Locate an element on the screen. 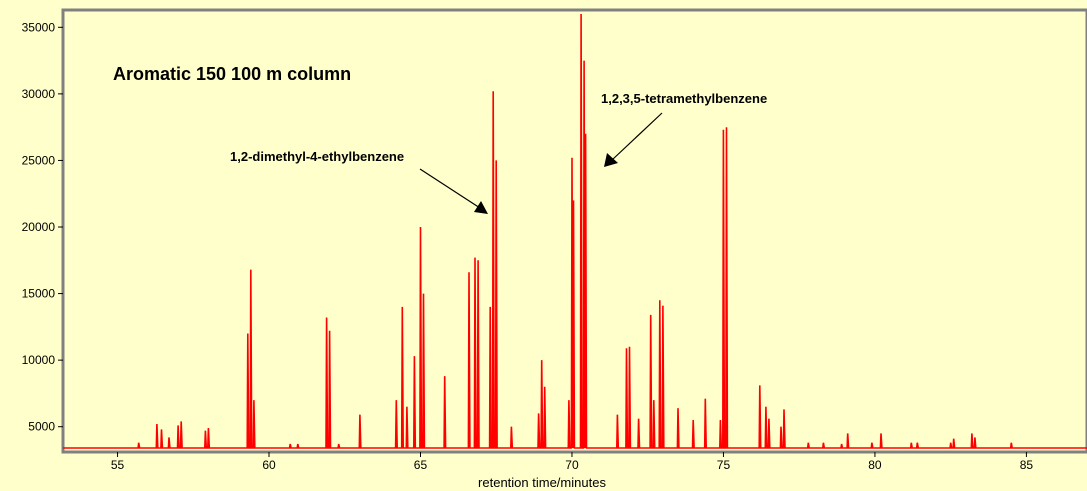 The height and width of the screenshot is (491, 1087). chart-title: Aromatic 150 100 m column is located at coordinates (232, 74).